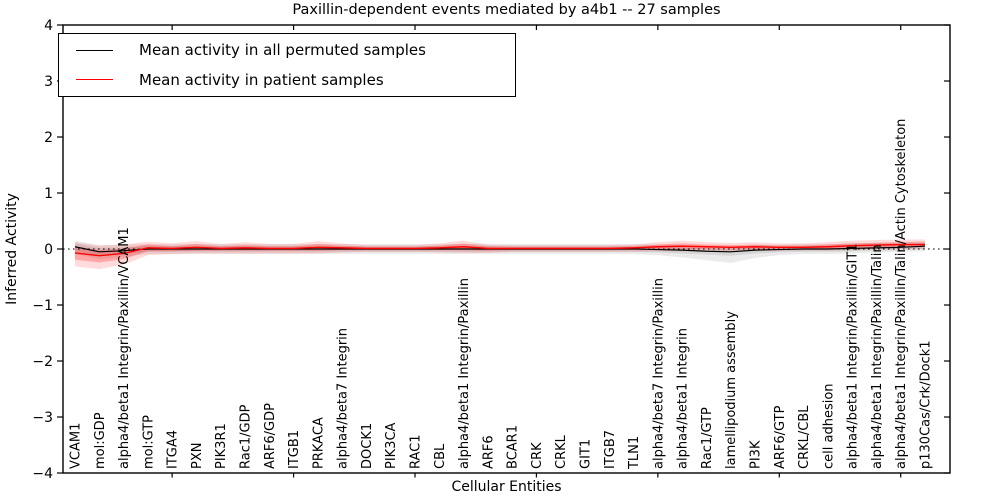 This screenshot has width=1000, height=500. I want to click on x-tick-label: Rac1/GTP, so click(707, 438).